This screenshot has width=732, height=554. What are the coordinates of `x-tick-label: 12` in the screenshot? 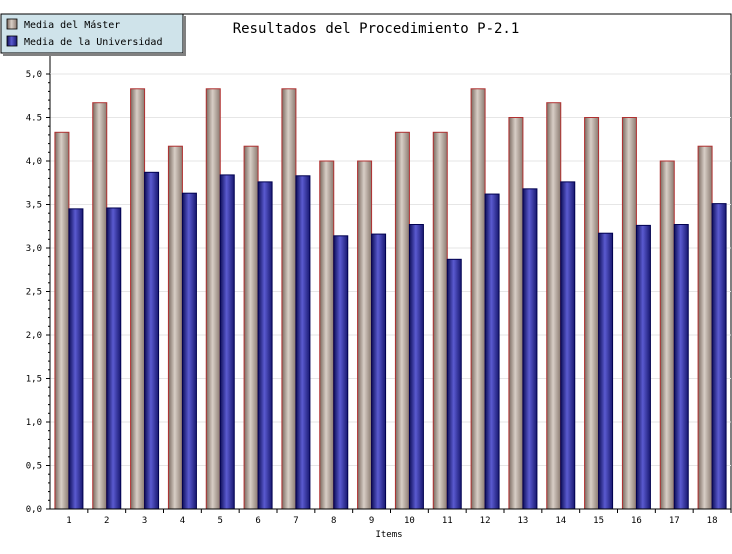 It's located at (485, 521).